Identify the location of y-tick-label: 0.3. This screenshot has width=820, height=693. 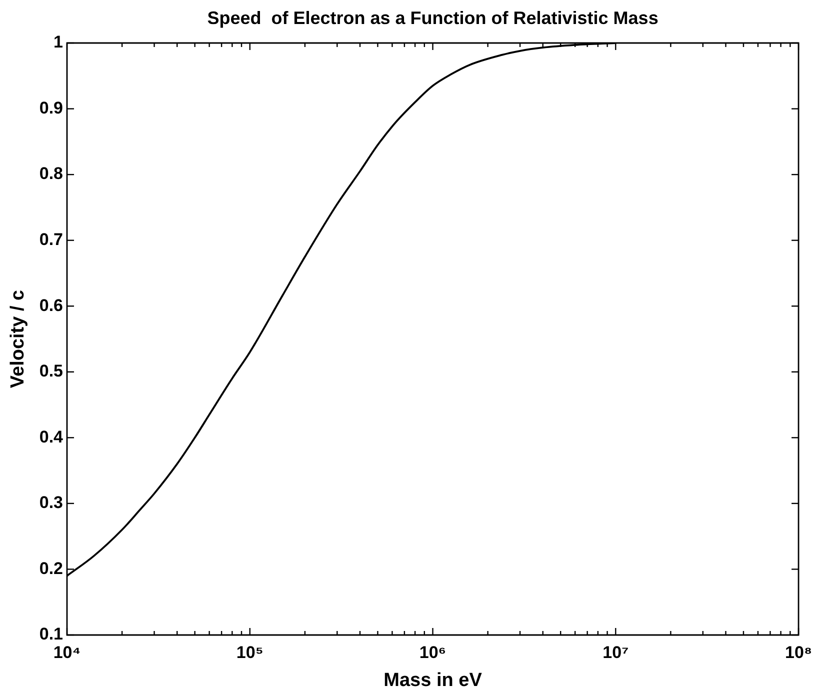
(51, 502).